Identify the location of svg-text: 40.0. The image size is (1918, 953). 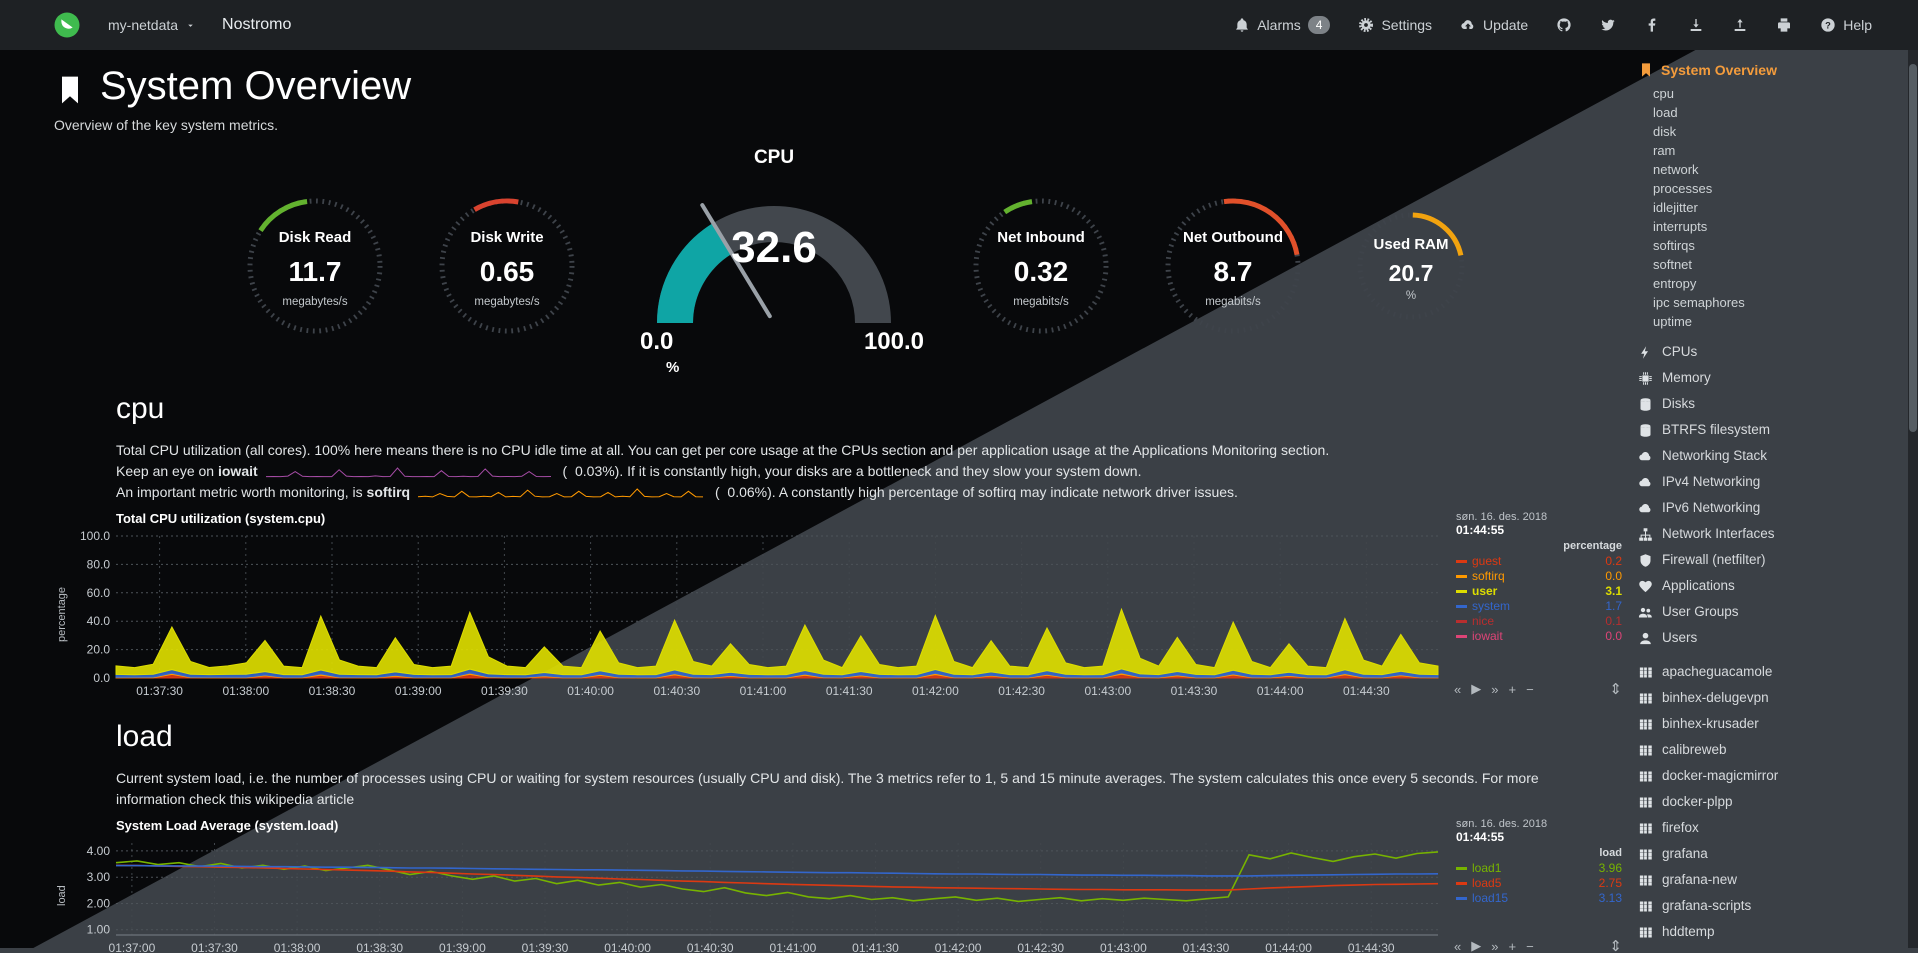
(99, 621).